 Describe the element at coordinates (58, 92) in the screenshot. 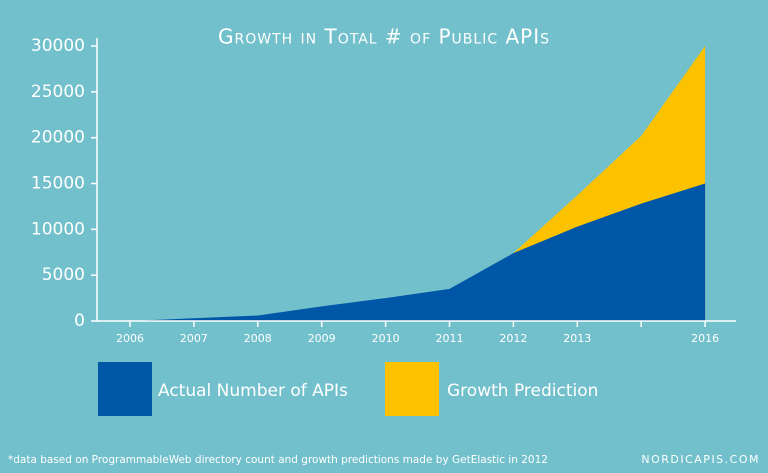

I see `y-tick-label: 25000` at that location.